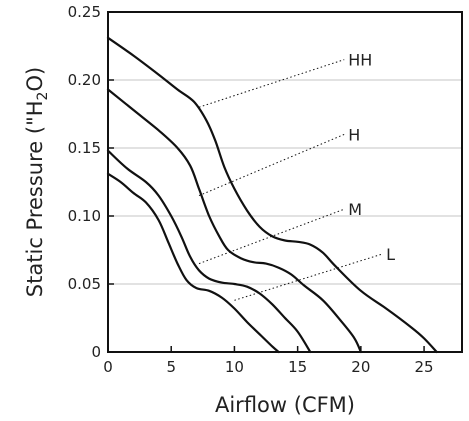 This screenshot has height=421, width=469. Describe the element at coordinates (271, 236) in the screenshot. I see `leader-m` at that location.